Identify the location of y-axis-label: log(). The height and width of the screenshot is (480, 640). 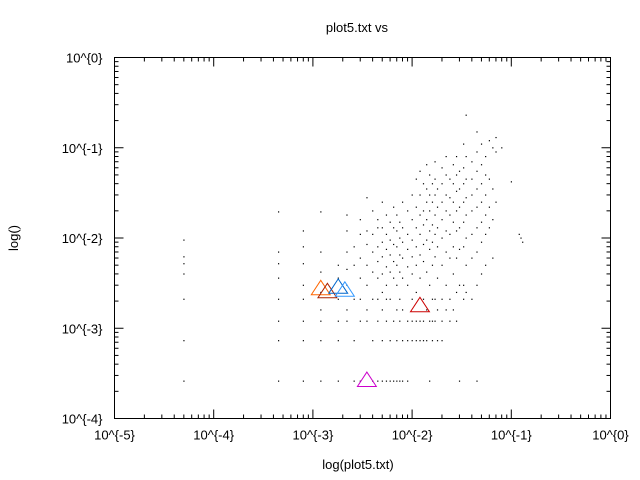
(13, 238).